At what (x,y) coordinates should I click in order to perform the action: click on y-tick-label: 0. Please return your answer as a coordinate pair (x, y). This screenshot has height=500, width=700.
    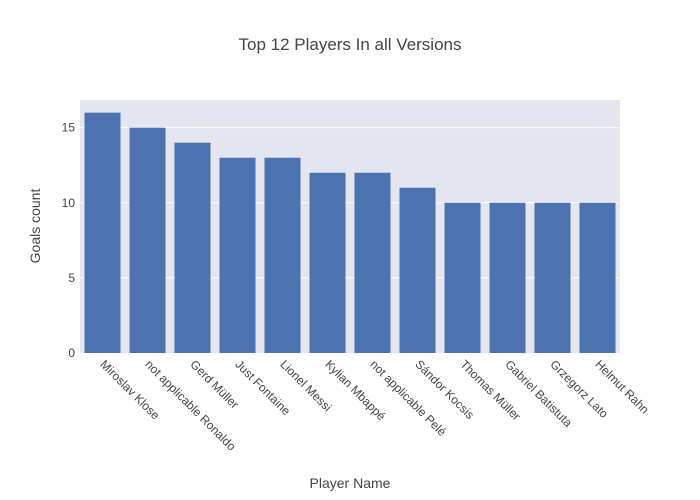
    Looking at the image, I should click on (71, 353).